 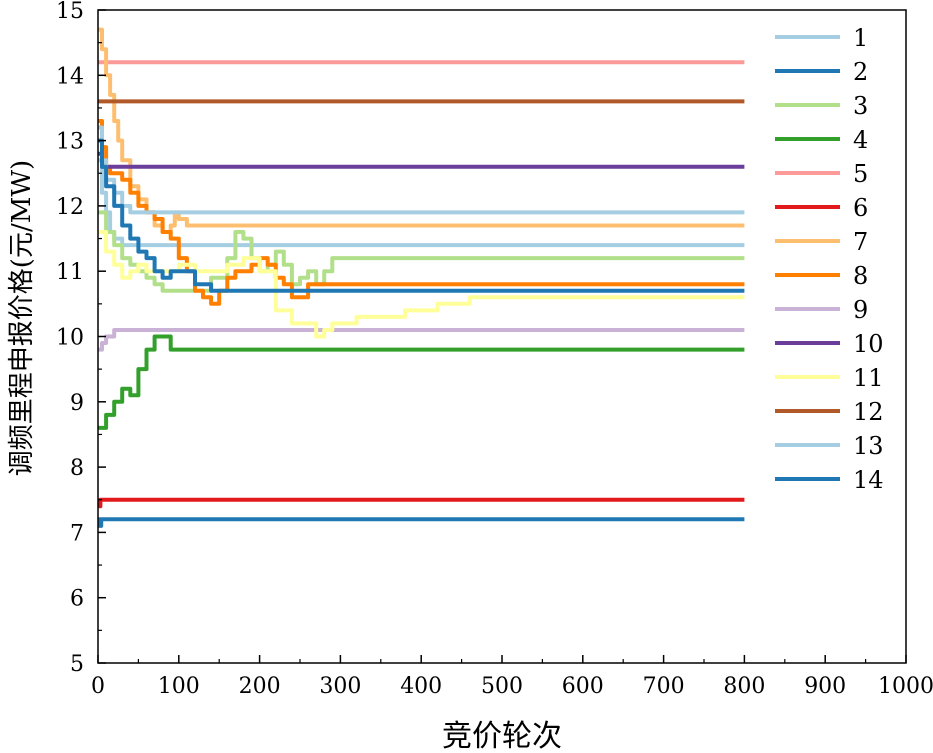 What do you see at coordinates (77, 533) in the screenshot?
I see `y-tick-label: 7` at bounding box center [77, 533].